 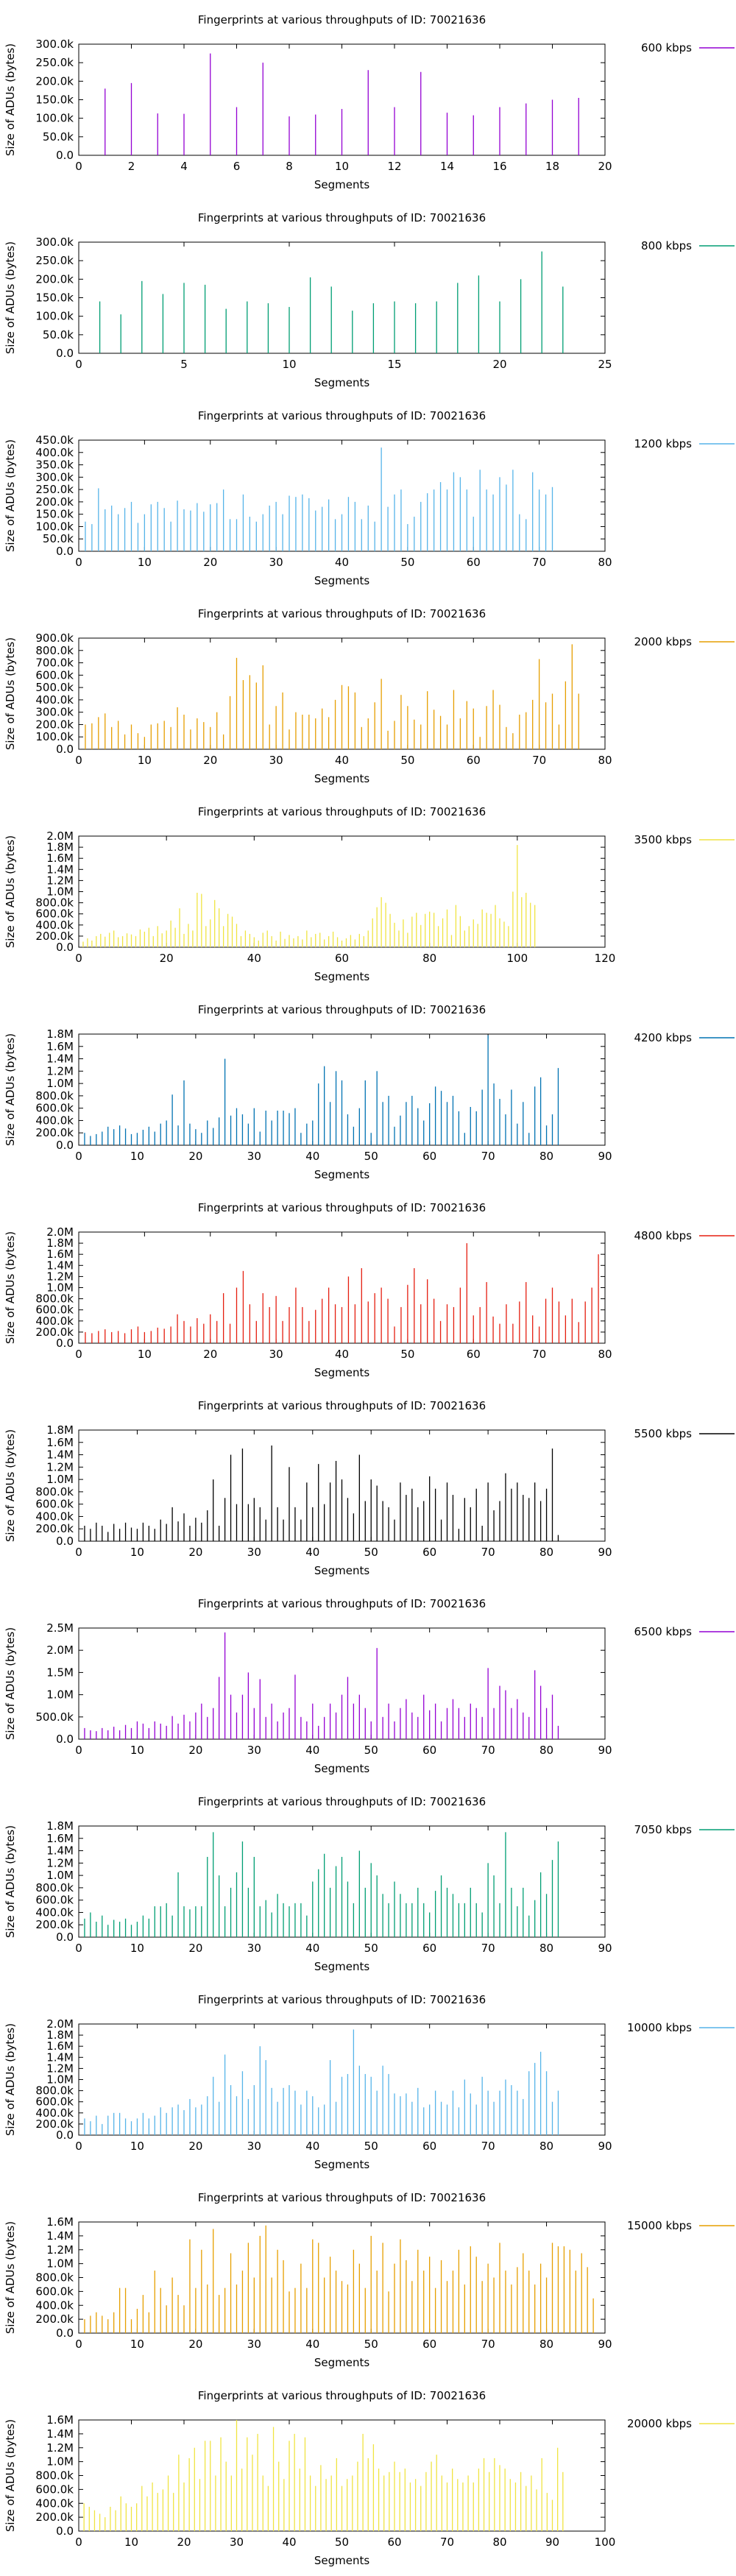 What do you see at coordinates (59, 137) in the screenshot?
I see `y-tick-label: 50.0k` at bounding box center [59, 137].